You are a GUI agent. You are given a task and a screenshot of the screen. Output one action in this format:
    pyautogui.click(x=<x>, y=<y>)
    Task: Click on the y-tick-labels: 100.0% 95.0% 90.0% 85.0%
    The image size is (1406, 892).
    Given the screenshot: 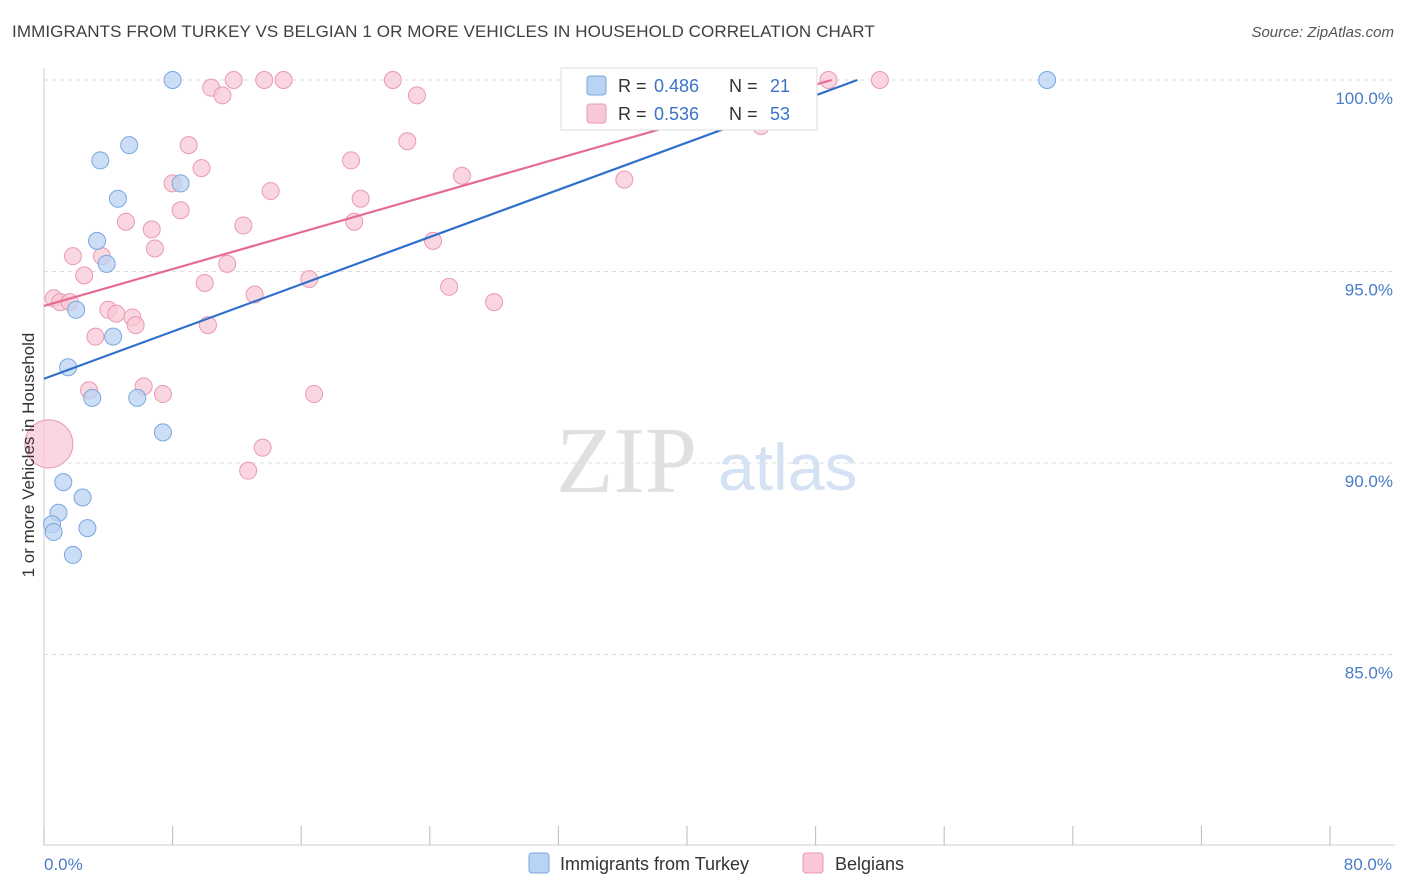 What is the action you would take?
    pyautogui.click(x=1364, y=386)
    